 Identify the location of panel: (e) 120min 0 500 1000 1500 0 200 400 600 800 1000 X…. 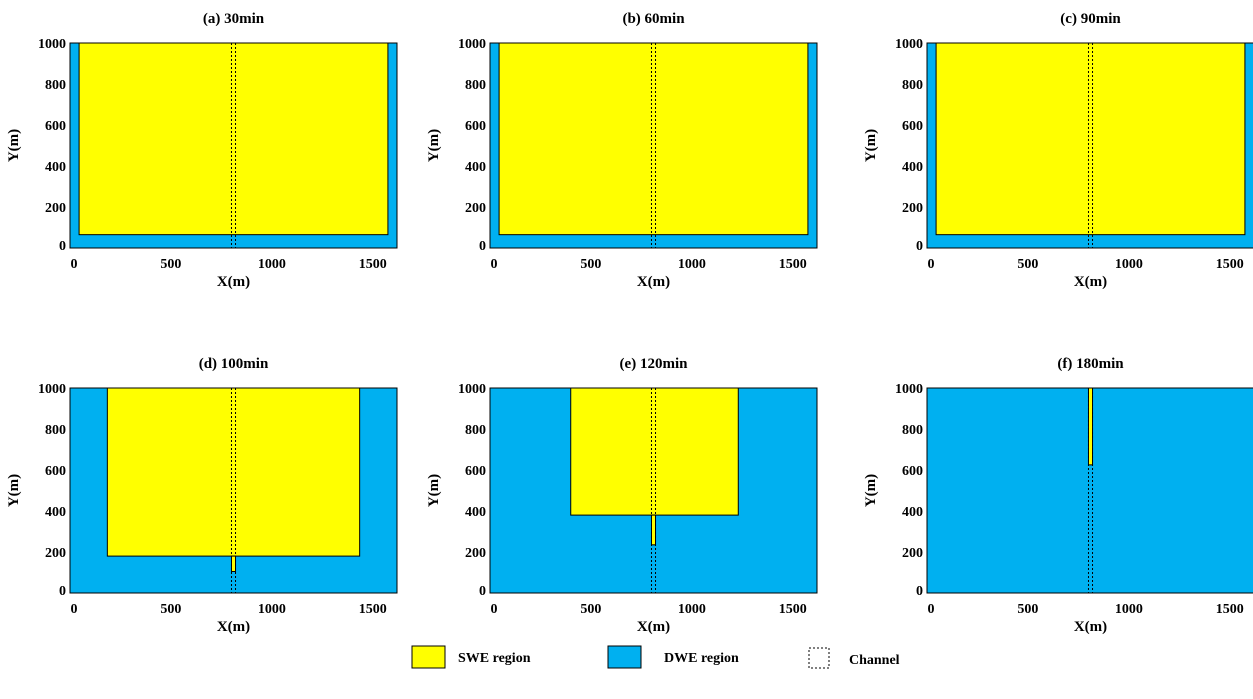
(622, 495).